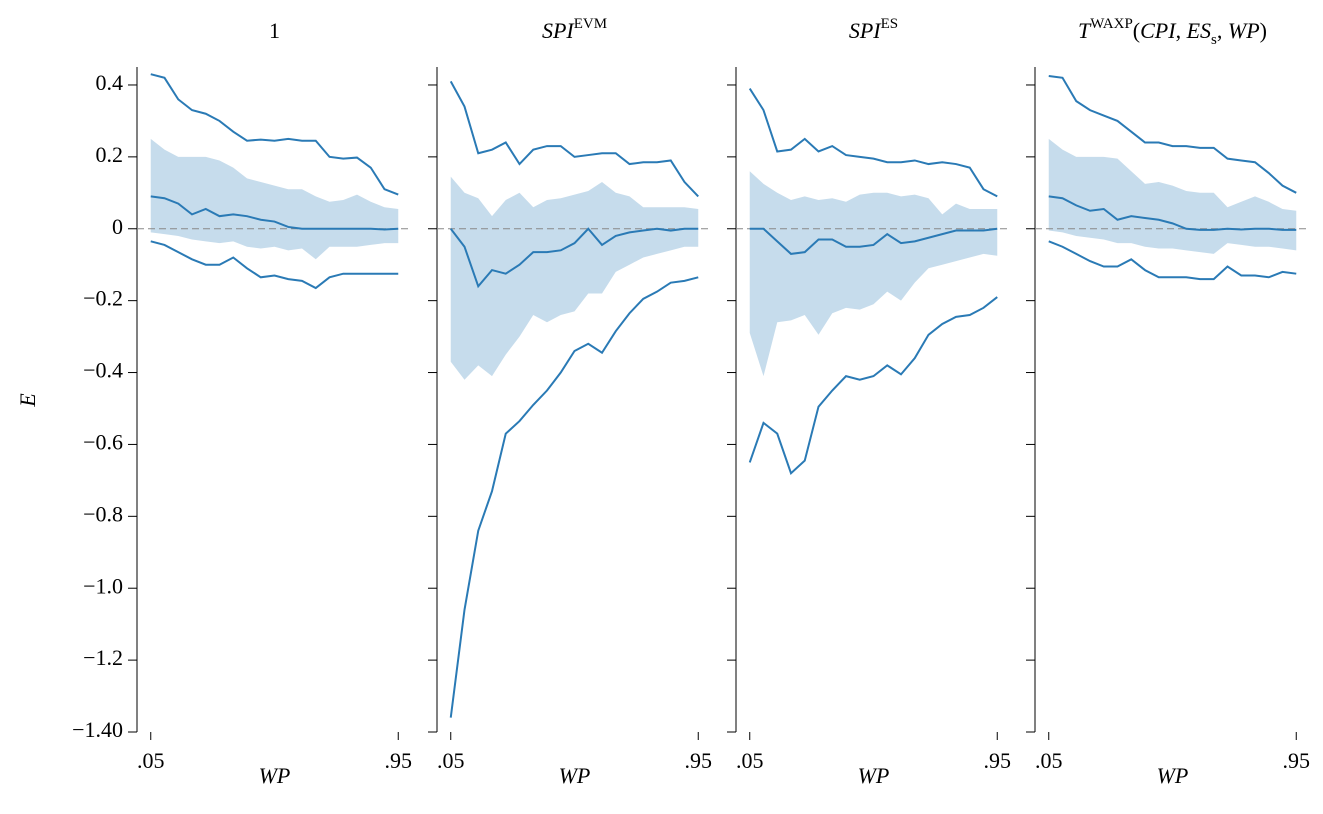 The width and height of the screenshot is (1323, 814). What do you see at coordinates (590, 24) in the screenshot?
I see `title-part: EVM` at bounding box center [590, 24].